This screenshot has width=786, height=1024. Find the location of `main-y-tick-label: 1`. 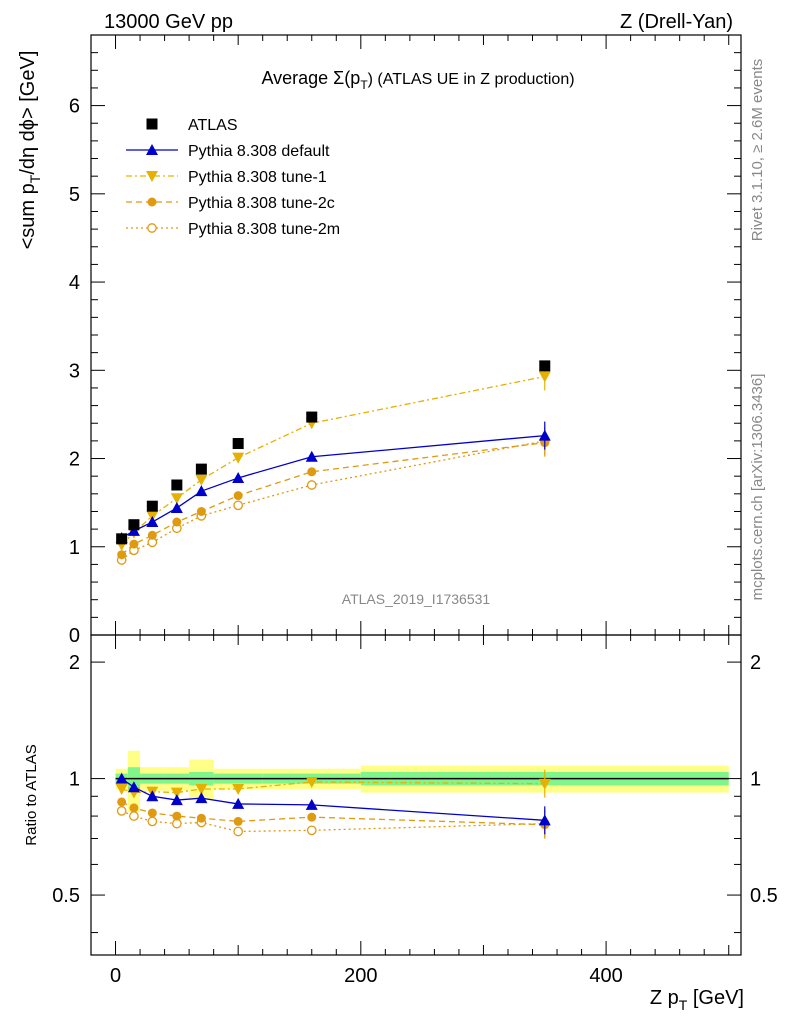

main-y-tick-label: 1 is located at coordinates (74, 548).